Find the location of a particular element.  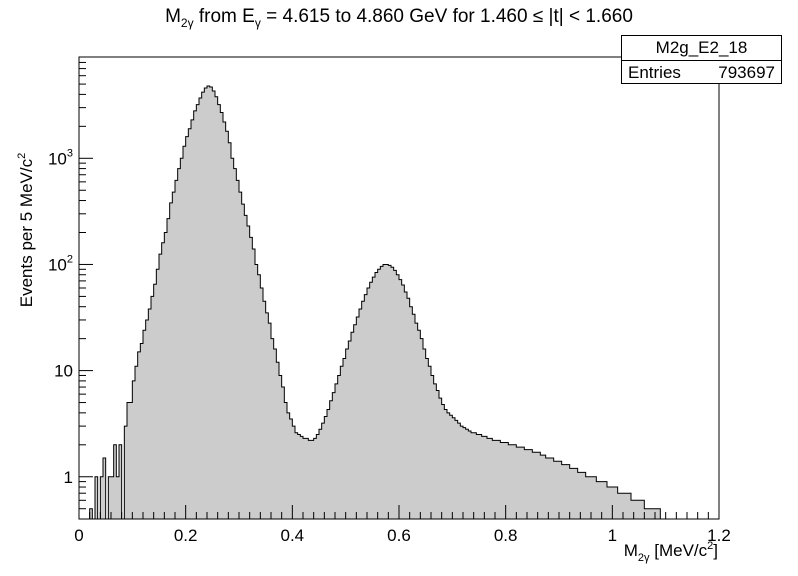

stats-entries-value: 793697 is located at coordinates (746, 72).